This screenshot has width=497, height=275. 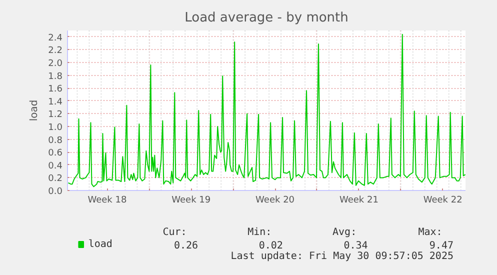 What do you see at coordinates (186, 246) in the screenshot?
I see `text: 0.26` at bounding box center [186, 246].